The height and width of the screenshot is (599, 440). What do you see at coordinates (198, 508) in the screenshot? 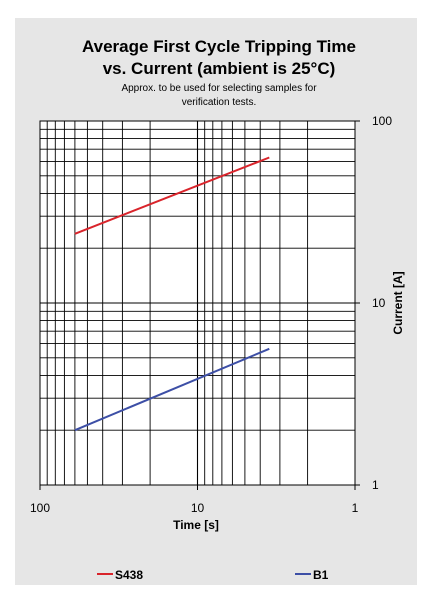
I see `x-tick-label-10: 10` at bounding box center [198, 508].